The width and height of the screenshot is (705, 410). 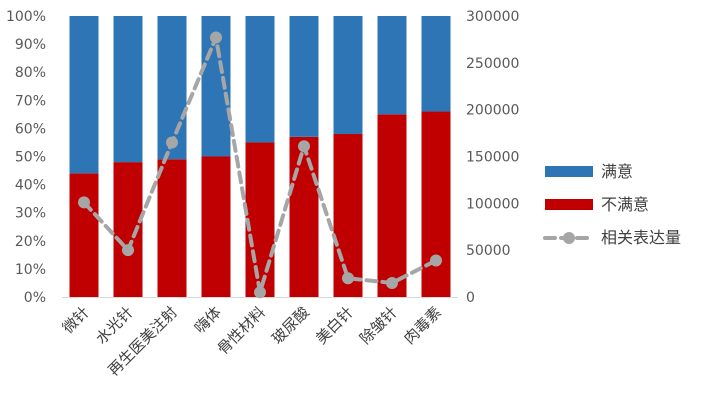 What do you see at coordinates (290, 325) in the screenshot?
I see `x-category-label: 玻尿酸` at bounding box center [290, 325].